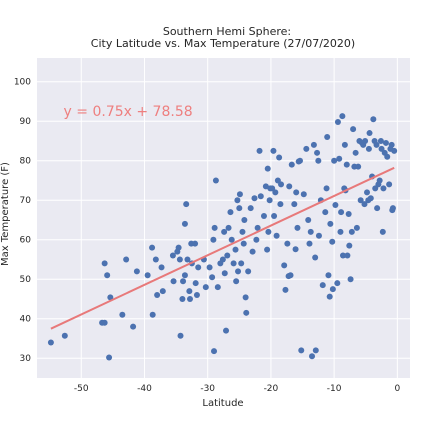  What do you see at coordinates (26, 280) in the screenshot?
I see `y-tick-label: 50` at bounding box center [26, 280].